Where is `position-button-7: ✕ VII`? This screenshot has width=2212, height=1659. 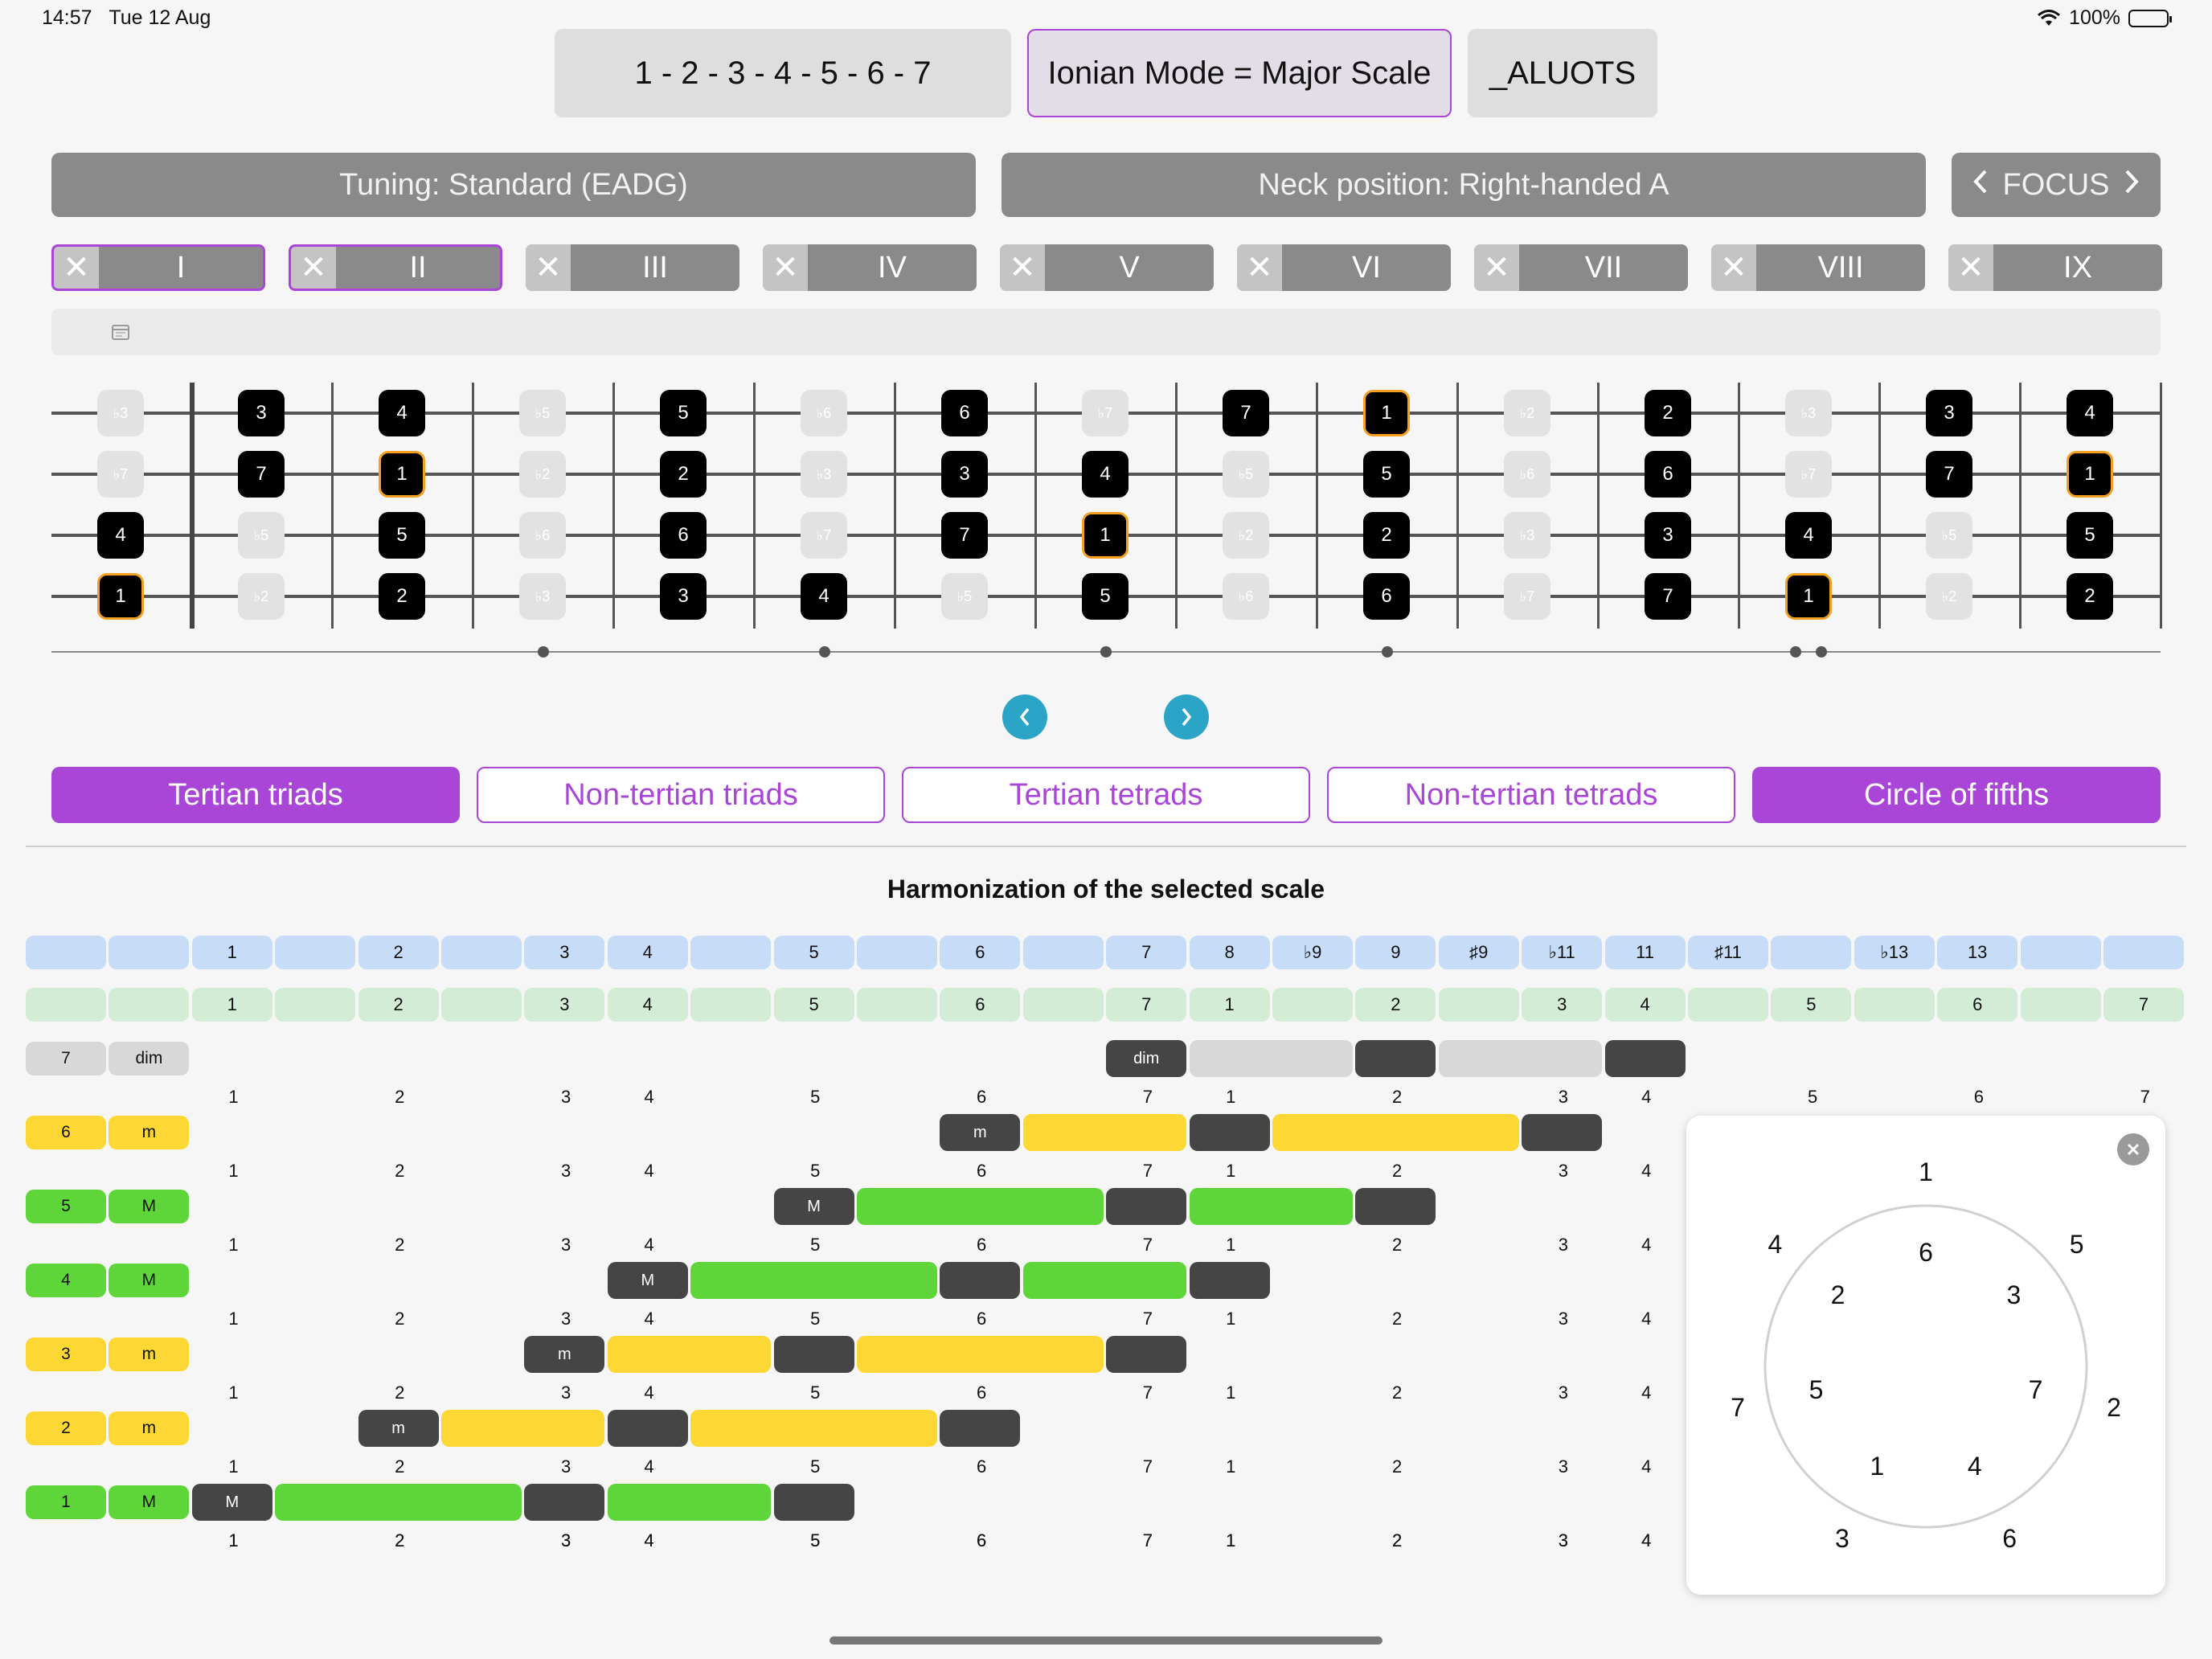 position-button-7: ✕ VII is located at coordinates (1581, 267).